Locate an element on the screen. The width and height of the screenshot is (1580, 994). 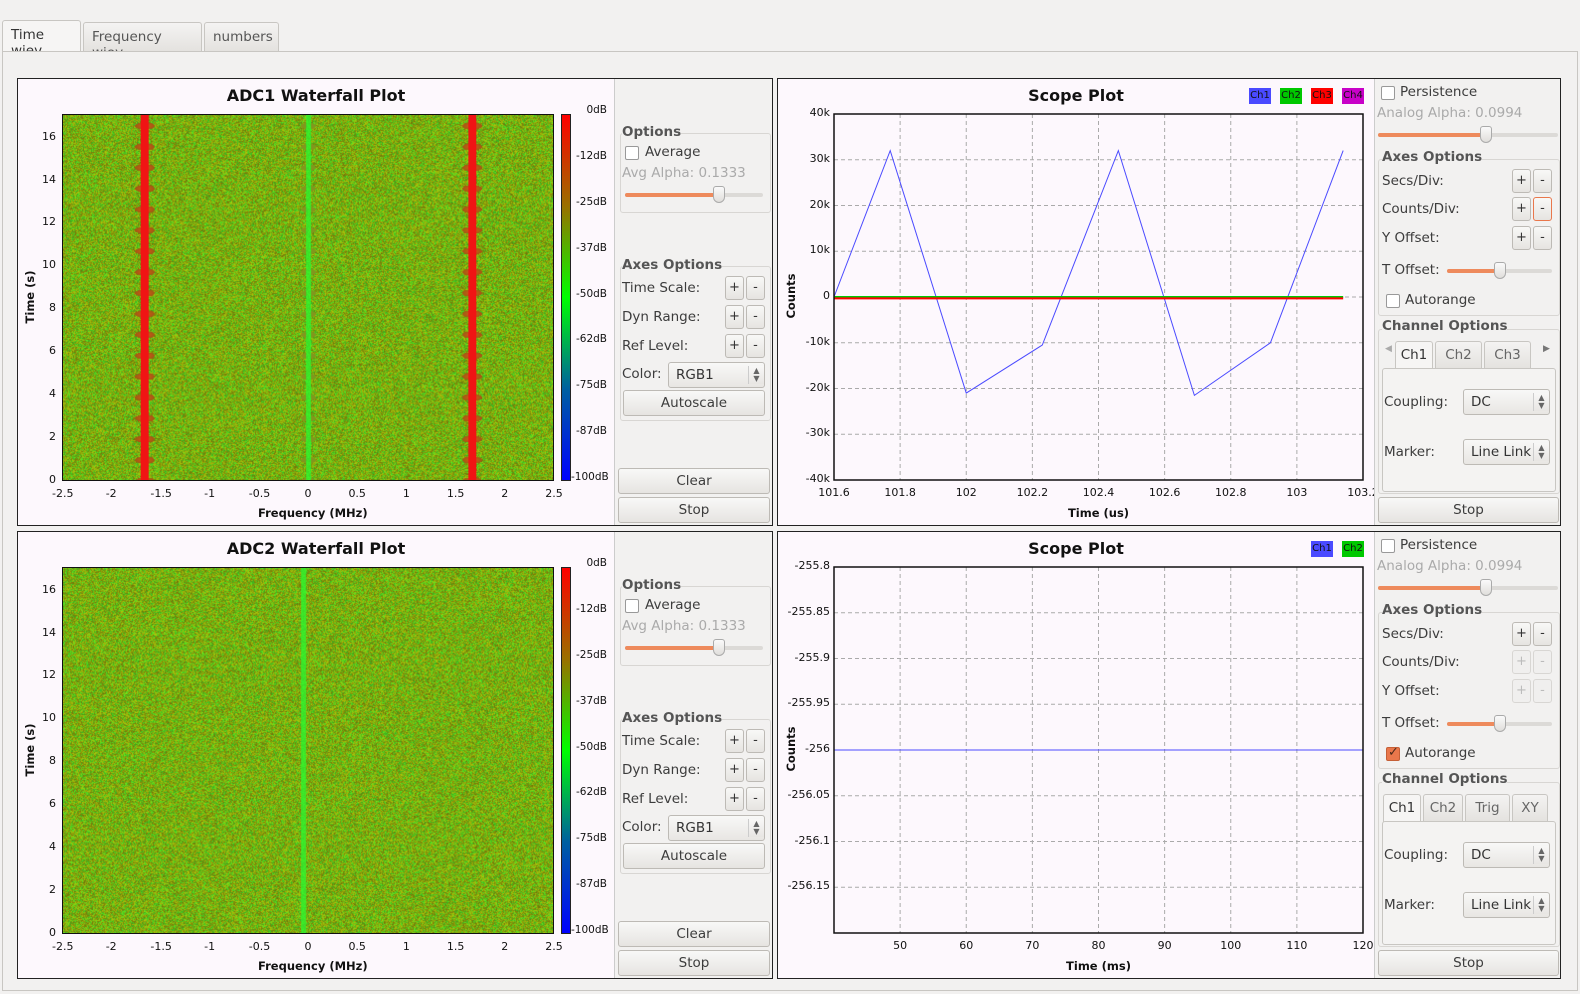
ref-level-label: Ref Level: is located at coordinates (655, 799).